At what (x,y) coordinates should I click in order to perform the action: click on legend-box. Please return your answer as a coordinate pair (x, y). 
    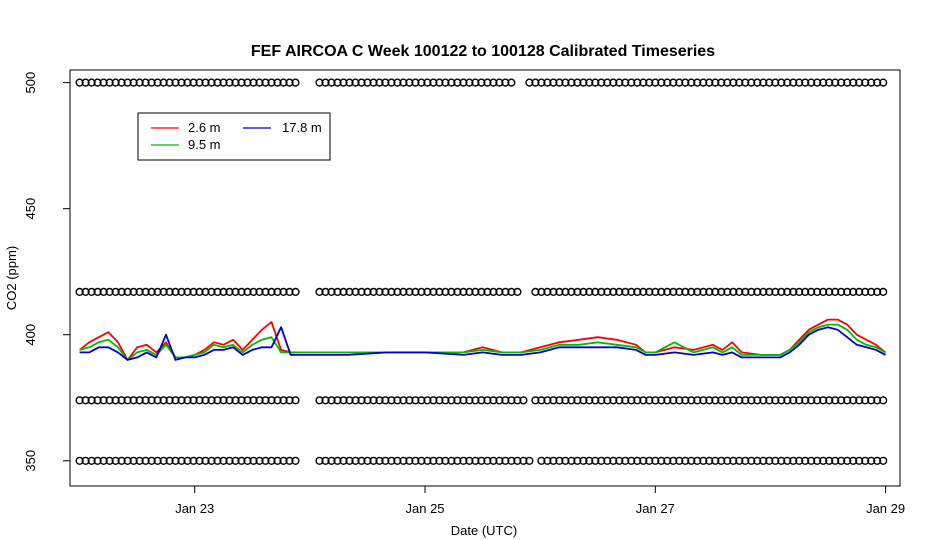
    Looking at the image, I should click on (234, 136).